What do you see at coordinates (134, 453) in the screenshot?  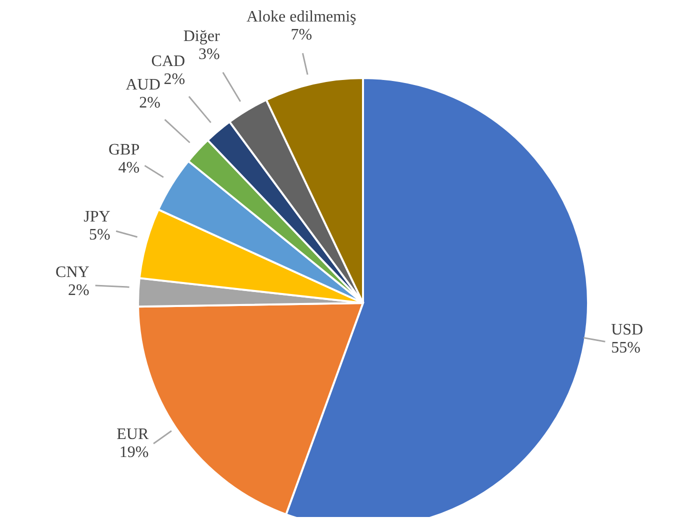 I see `data-label: 19%` at bounding box center [134, 453].